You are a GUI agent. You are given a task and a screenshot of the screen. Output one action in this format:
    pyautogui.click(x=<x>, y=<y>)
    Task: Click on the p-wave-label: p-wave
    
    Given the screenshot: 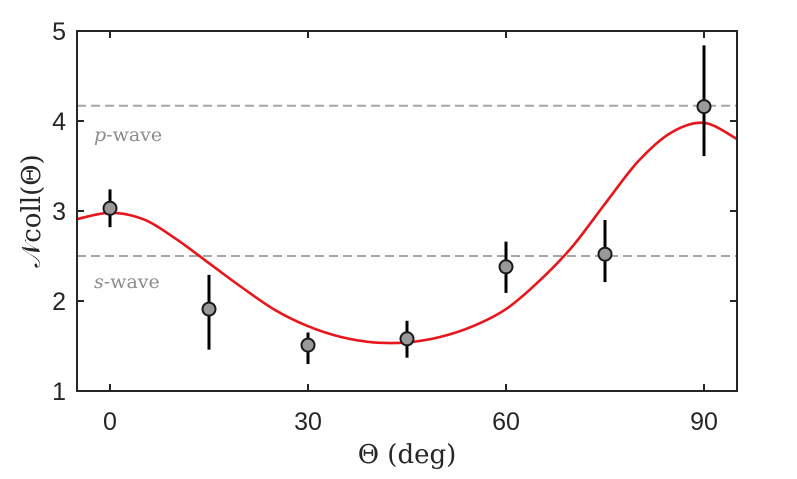 What is the action you would take?
    pyautogui.click(x=128, y=135)
    